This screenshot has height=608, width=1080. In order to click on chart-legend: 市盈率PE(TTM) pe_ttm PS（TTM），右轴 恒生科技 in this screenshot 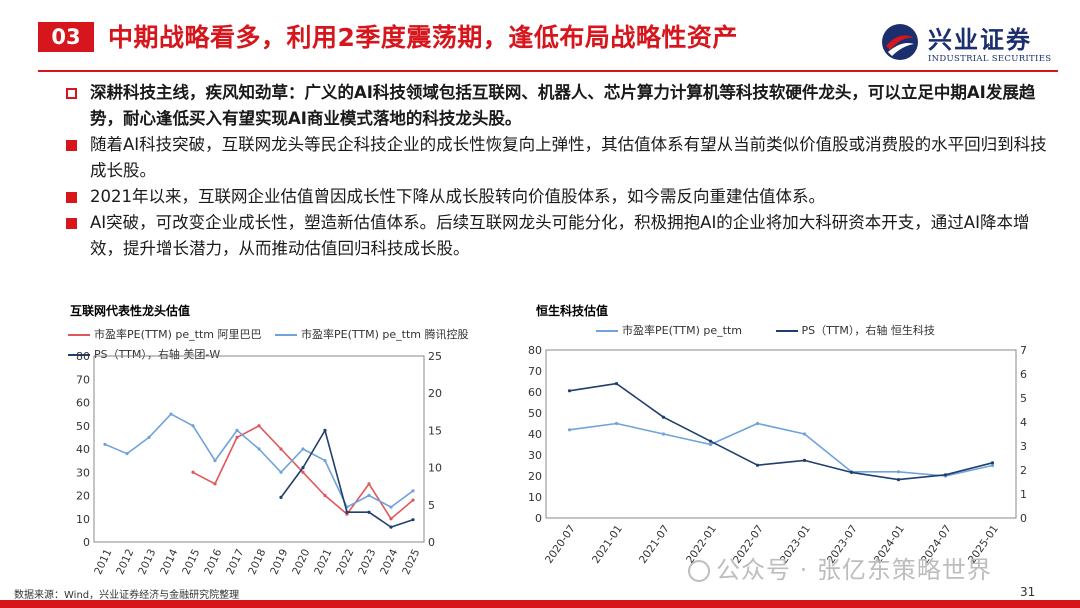, I will do `click(765, 330)`.